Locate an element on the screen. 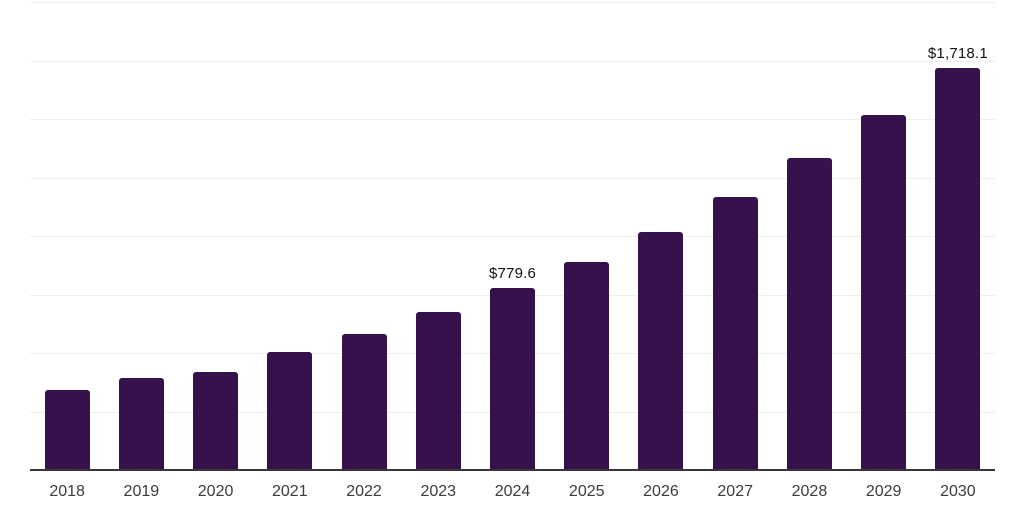  value-label-2030: $1,718.1 is located at coordinates (957, 53).